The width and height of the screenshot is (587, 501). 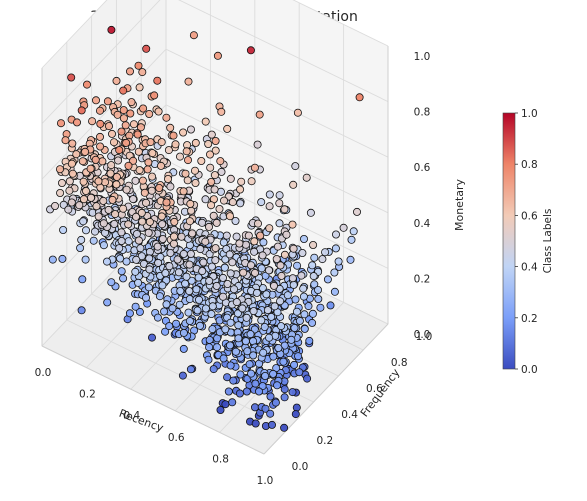 What do you see at coordinates (220, 459) in the screenshot?
I see `x-tick-label: 0.8` at bounding box center [220, 459].